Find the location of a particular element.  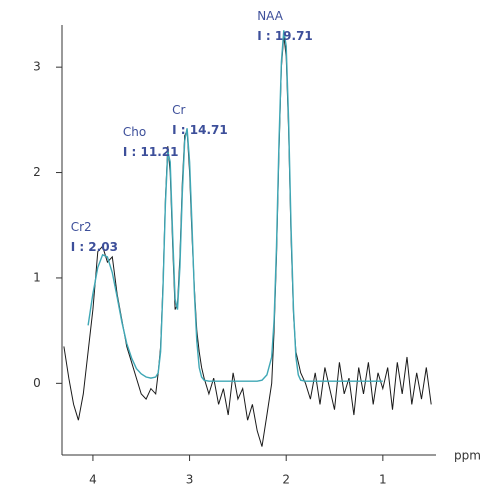

peak-name: Cr2 is located at coordinates (81, 227).